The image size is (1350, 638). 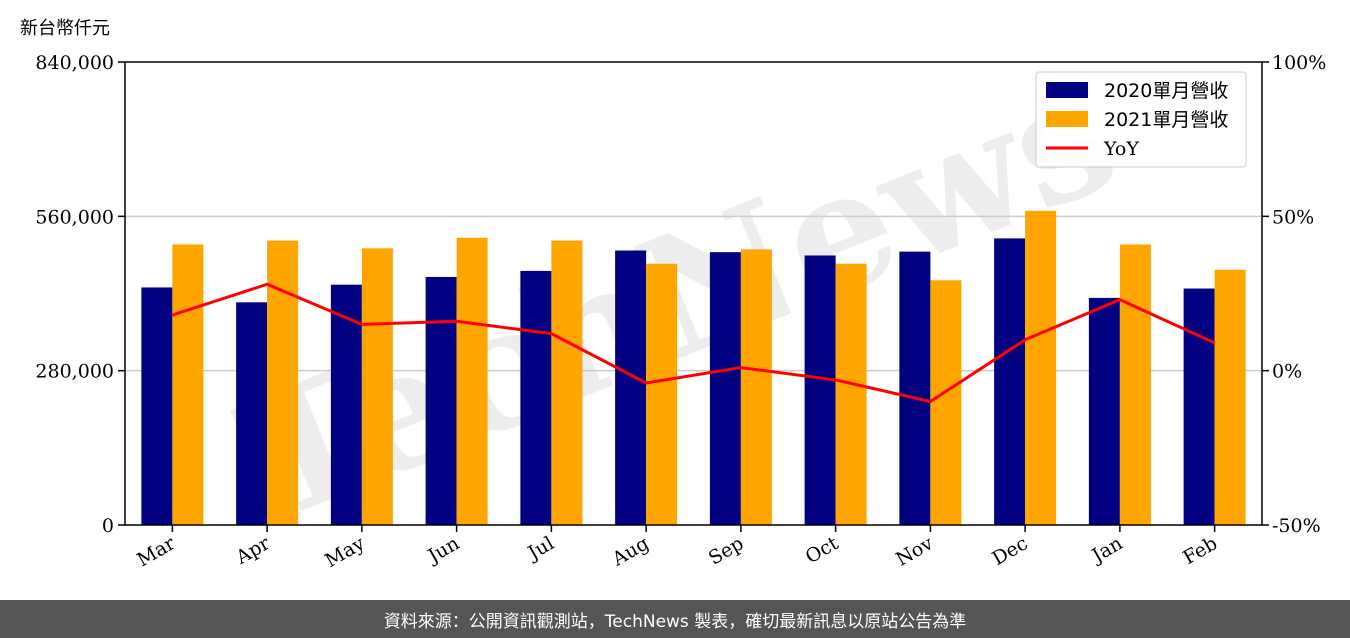 I want to click on x-tick-label-aug: Aug, so click(x=630, y=551).